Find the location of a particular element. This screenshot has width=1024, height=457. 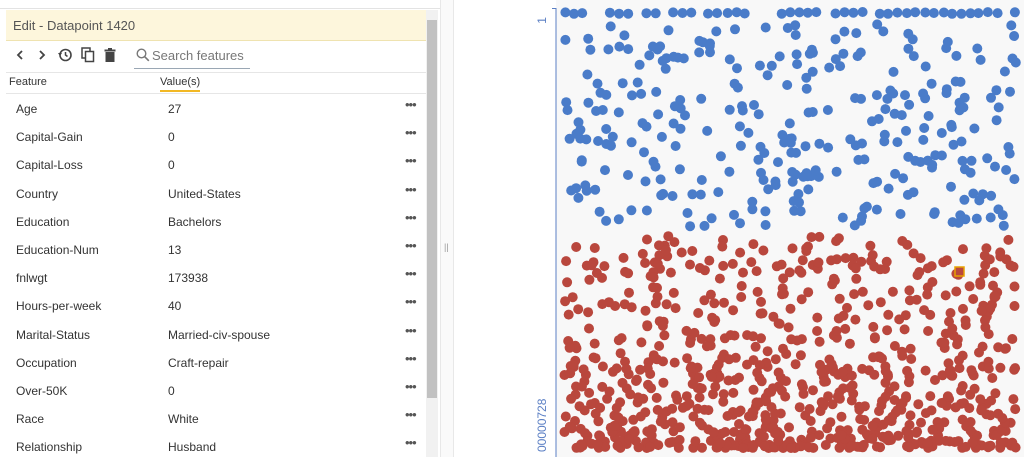

feature-value: 40 is located at coordinates (175, 306).